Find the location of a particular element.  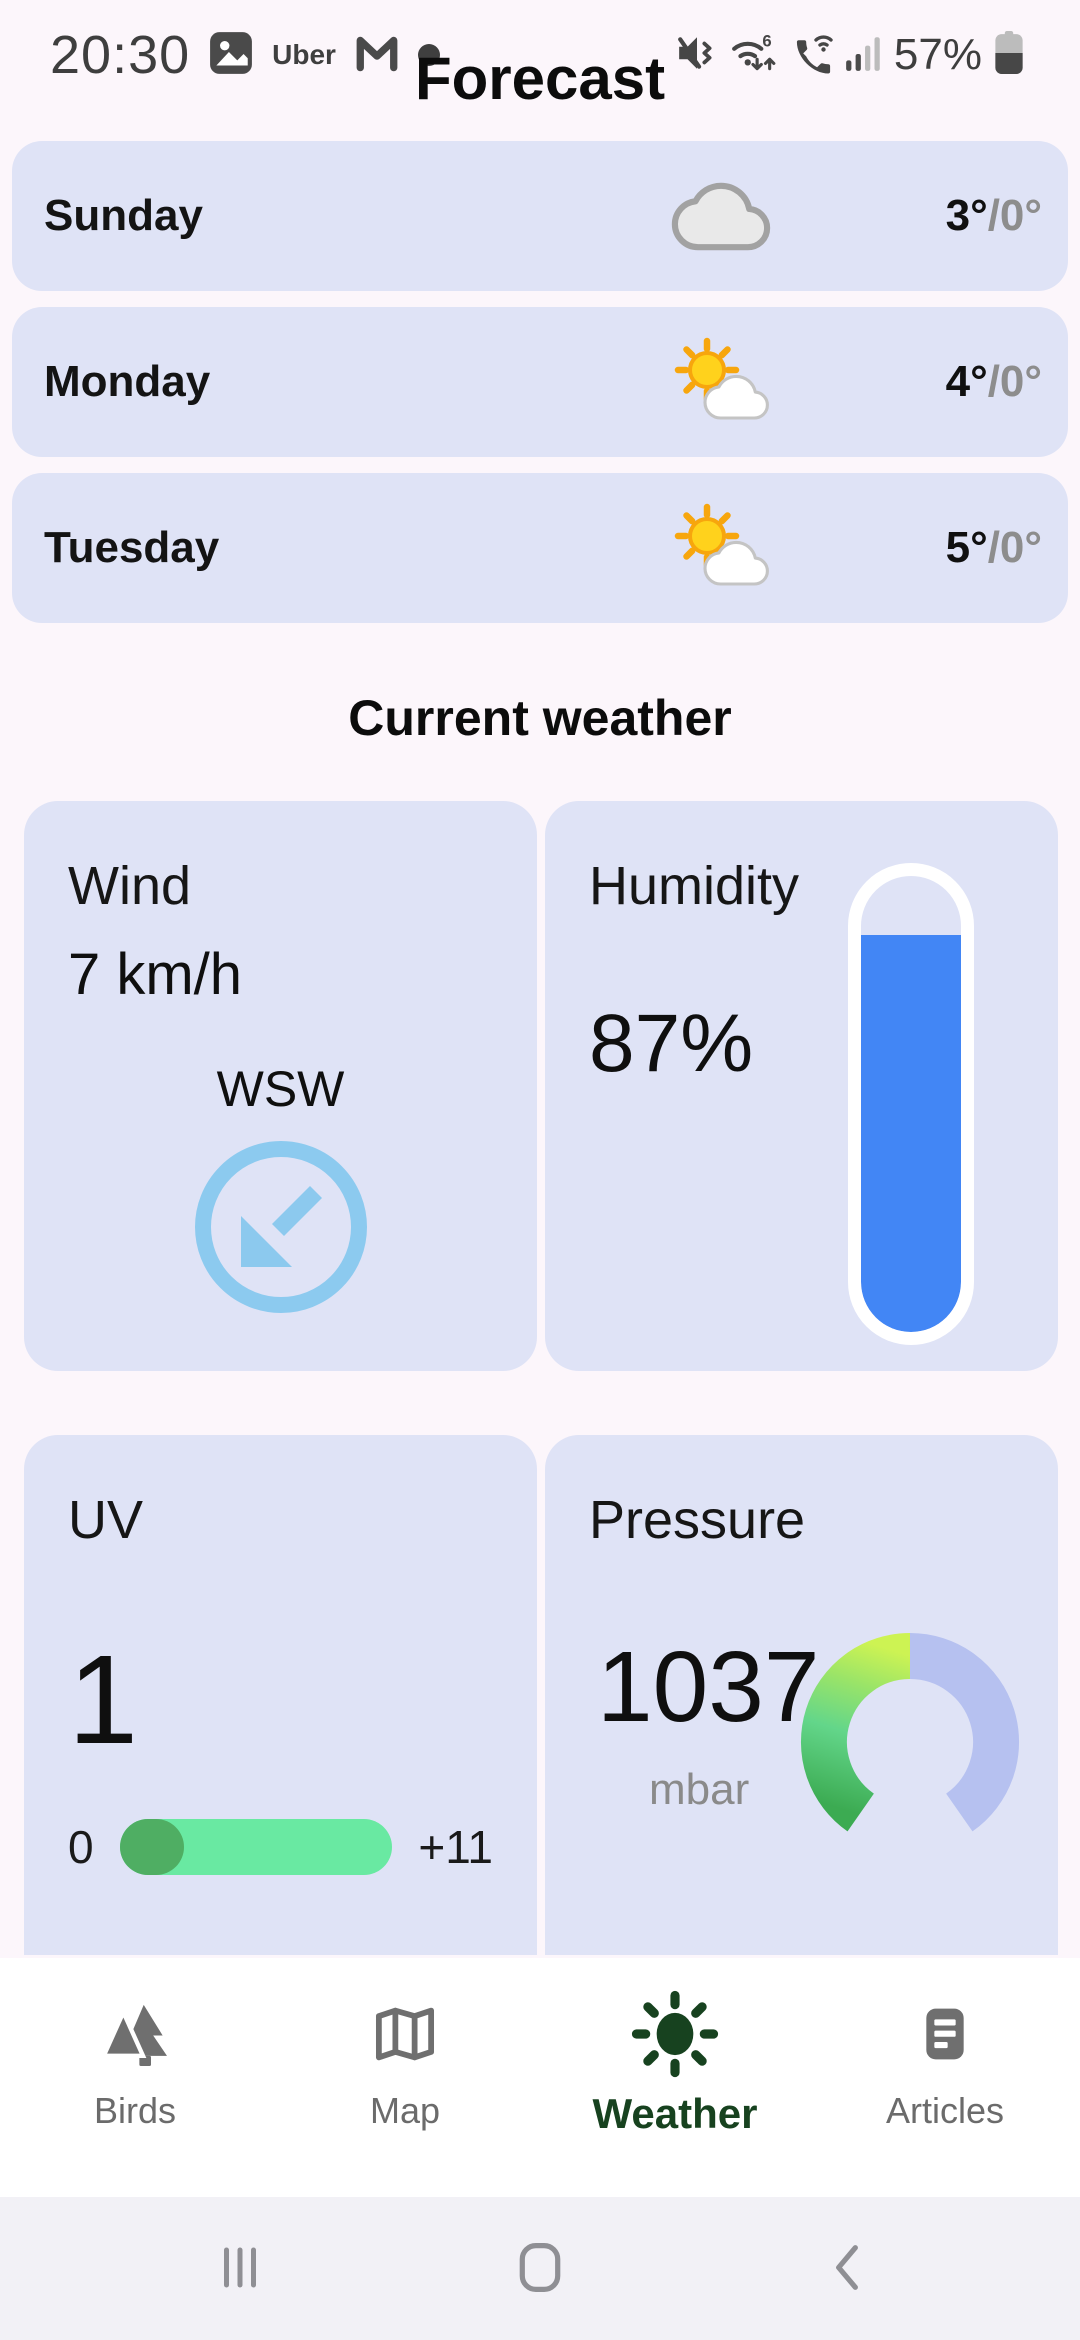

uv-scale-max: +11 is located at coordinates (455, 1847).